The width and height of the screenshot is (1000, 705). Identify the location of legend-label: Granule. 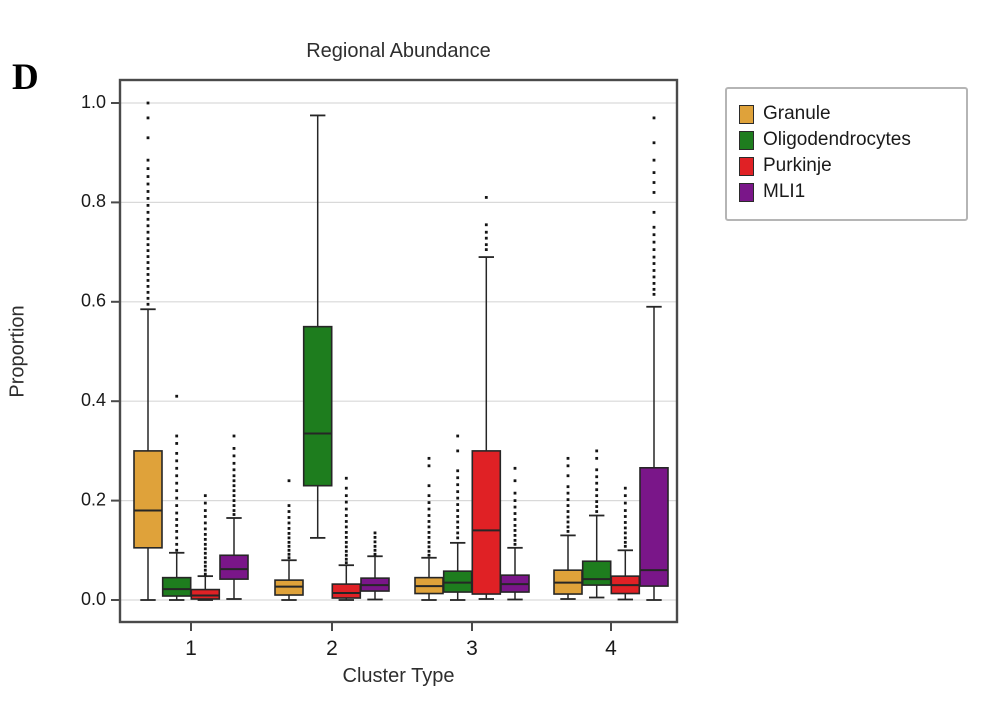
(797, 113).